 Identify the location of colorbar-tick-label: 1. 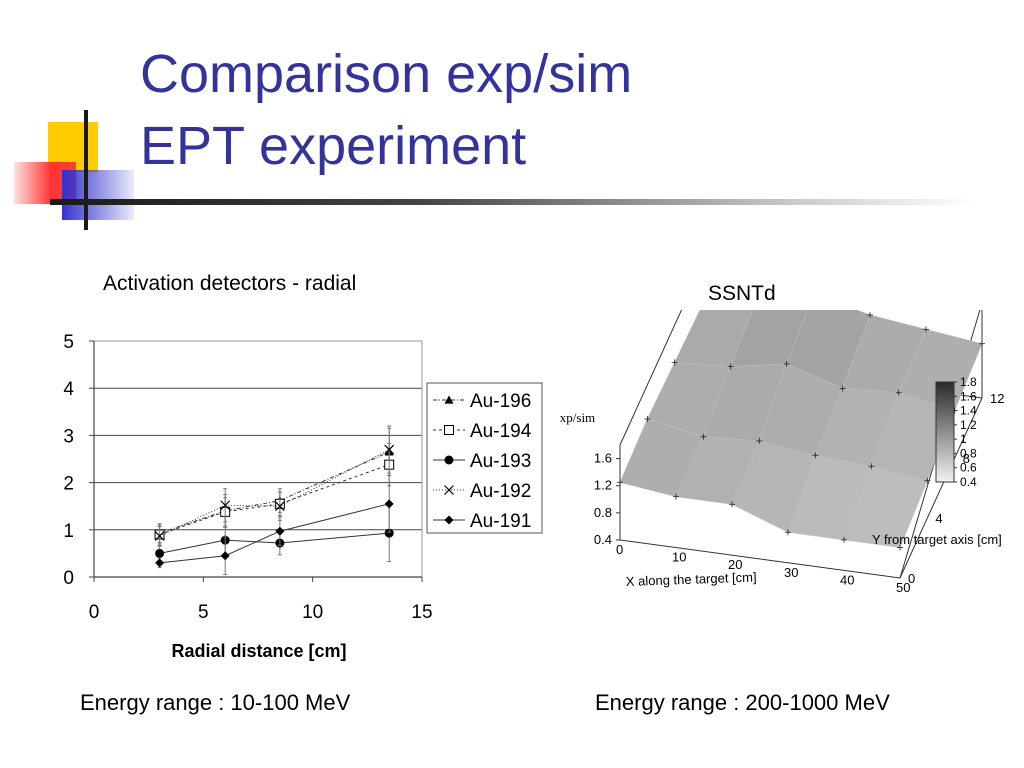
(963, 439).